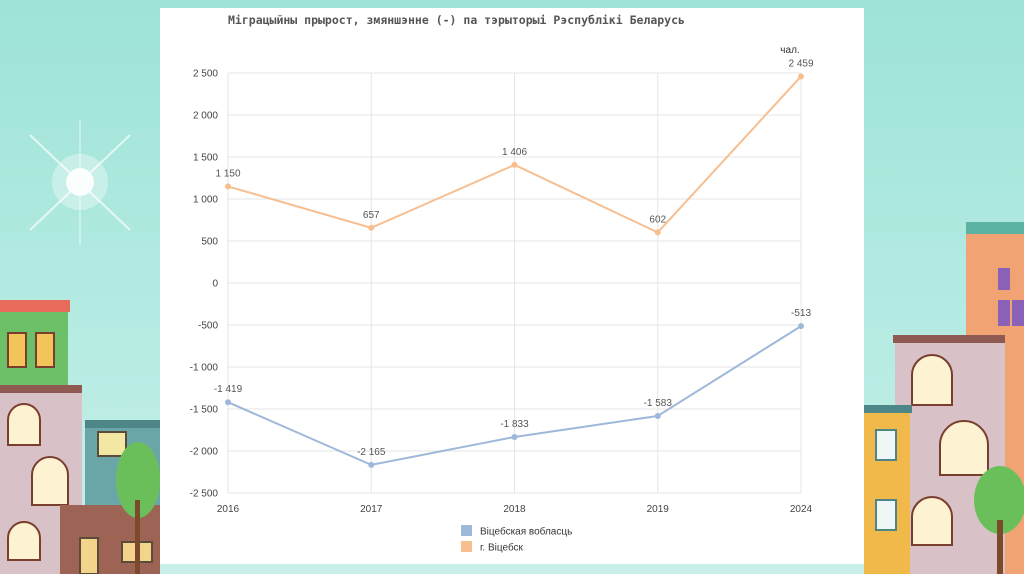 This screenshot has height=574, width=1024. What do you see at coordinates (80, 182) in the screenshot?
I see `sun-icon` at bounding box center [80, 182].